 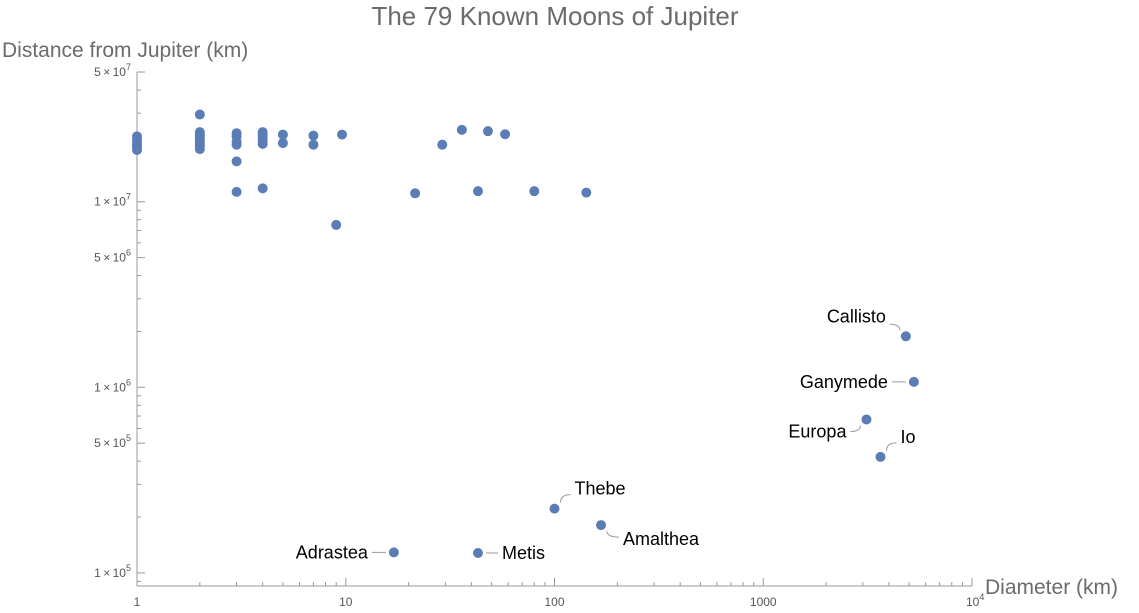 I want to click on moon-point-ganymede, so click(x=913, y=381).